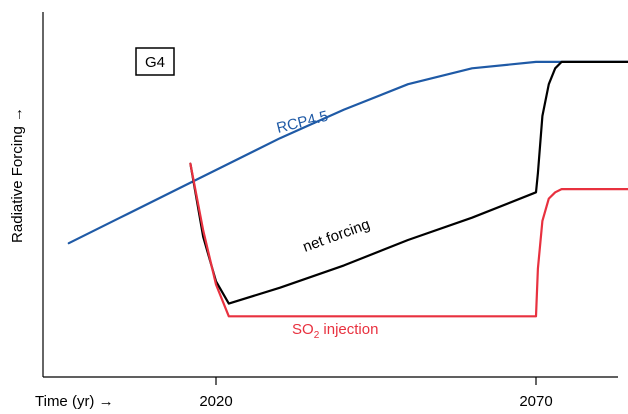 This screenshot has width=628, height=414. Describe the element at coordinates (215, 401) in the screenshot. I see `x-tick-label-2020: 2020` at that location.